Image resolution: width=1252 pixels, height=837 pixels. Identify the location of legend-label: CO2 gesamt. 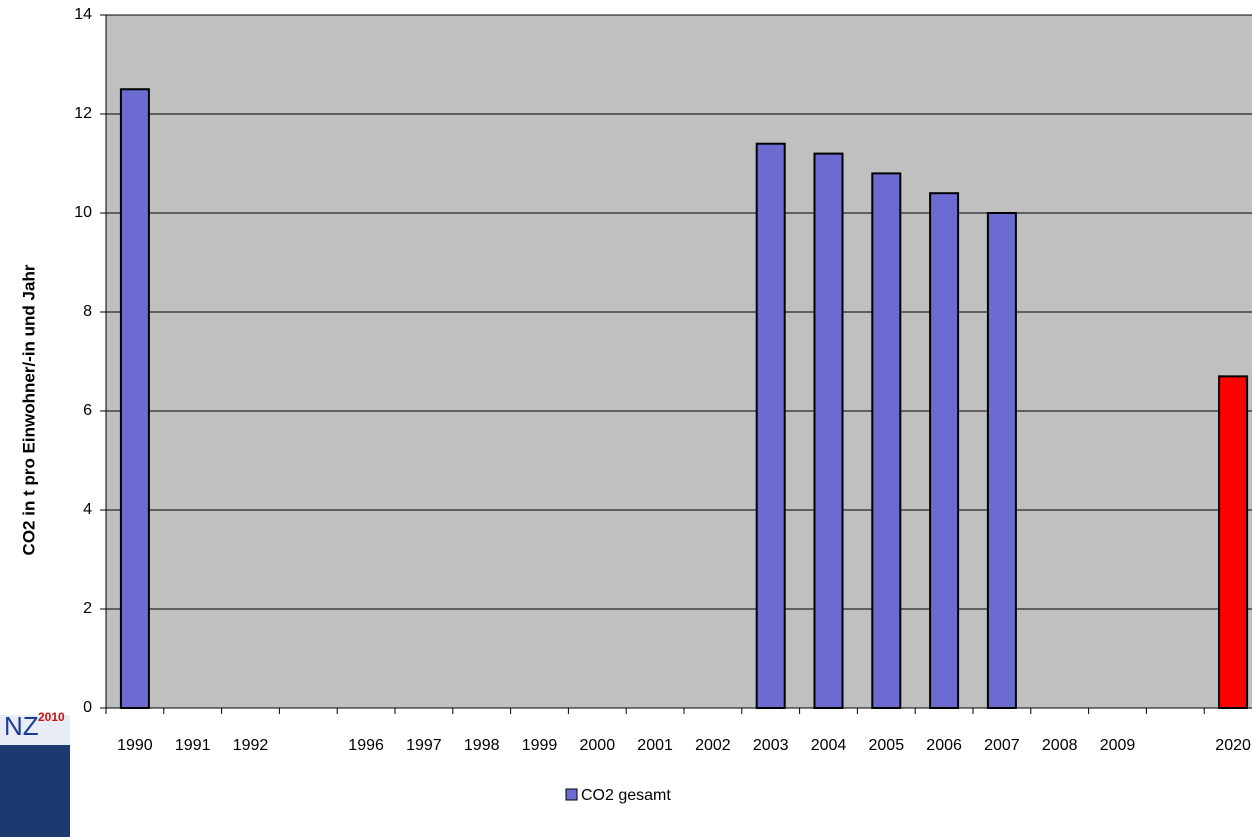
(626, 795).